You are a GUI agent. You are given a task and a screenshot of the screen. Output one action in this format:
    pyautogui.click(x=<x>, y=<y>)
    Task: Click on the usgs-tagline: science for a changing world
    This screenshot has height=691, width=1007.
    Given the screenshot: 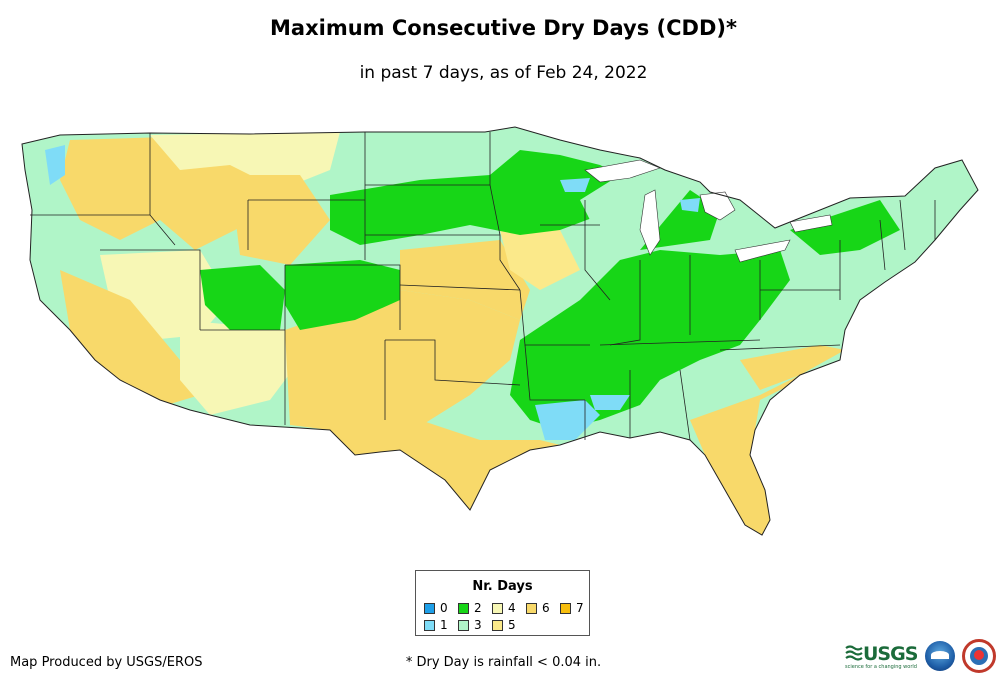 What is the action you would take?
    pyautogui.click(x=881, y=667)
    